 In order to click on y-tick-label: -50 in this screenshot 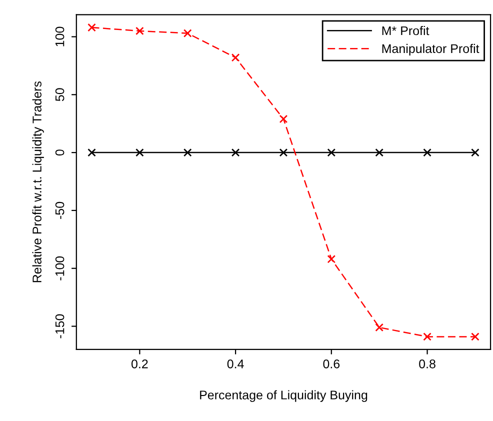, I will do `click(59, 210)`.